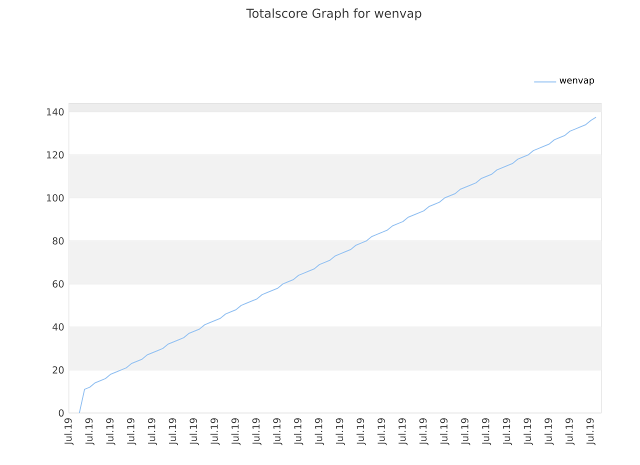  What do you see at coordinates (577, 82) in the screenshot?
I see `legend-label: wenvap` at bounding box center [577, 82].